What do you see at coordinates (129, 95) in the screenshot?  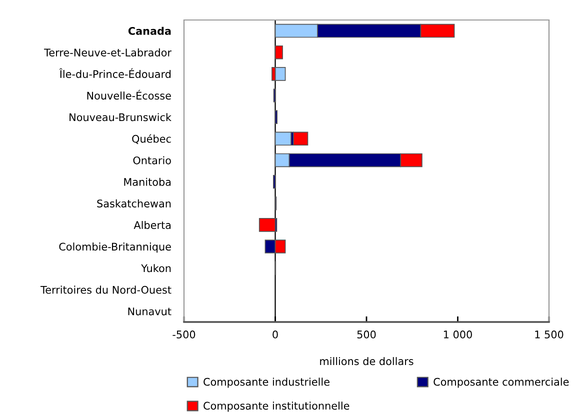 I see `y-tick-label: Nouvelle-Écosse` at bounding box center [129, 95].